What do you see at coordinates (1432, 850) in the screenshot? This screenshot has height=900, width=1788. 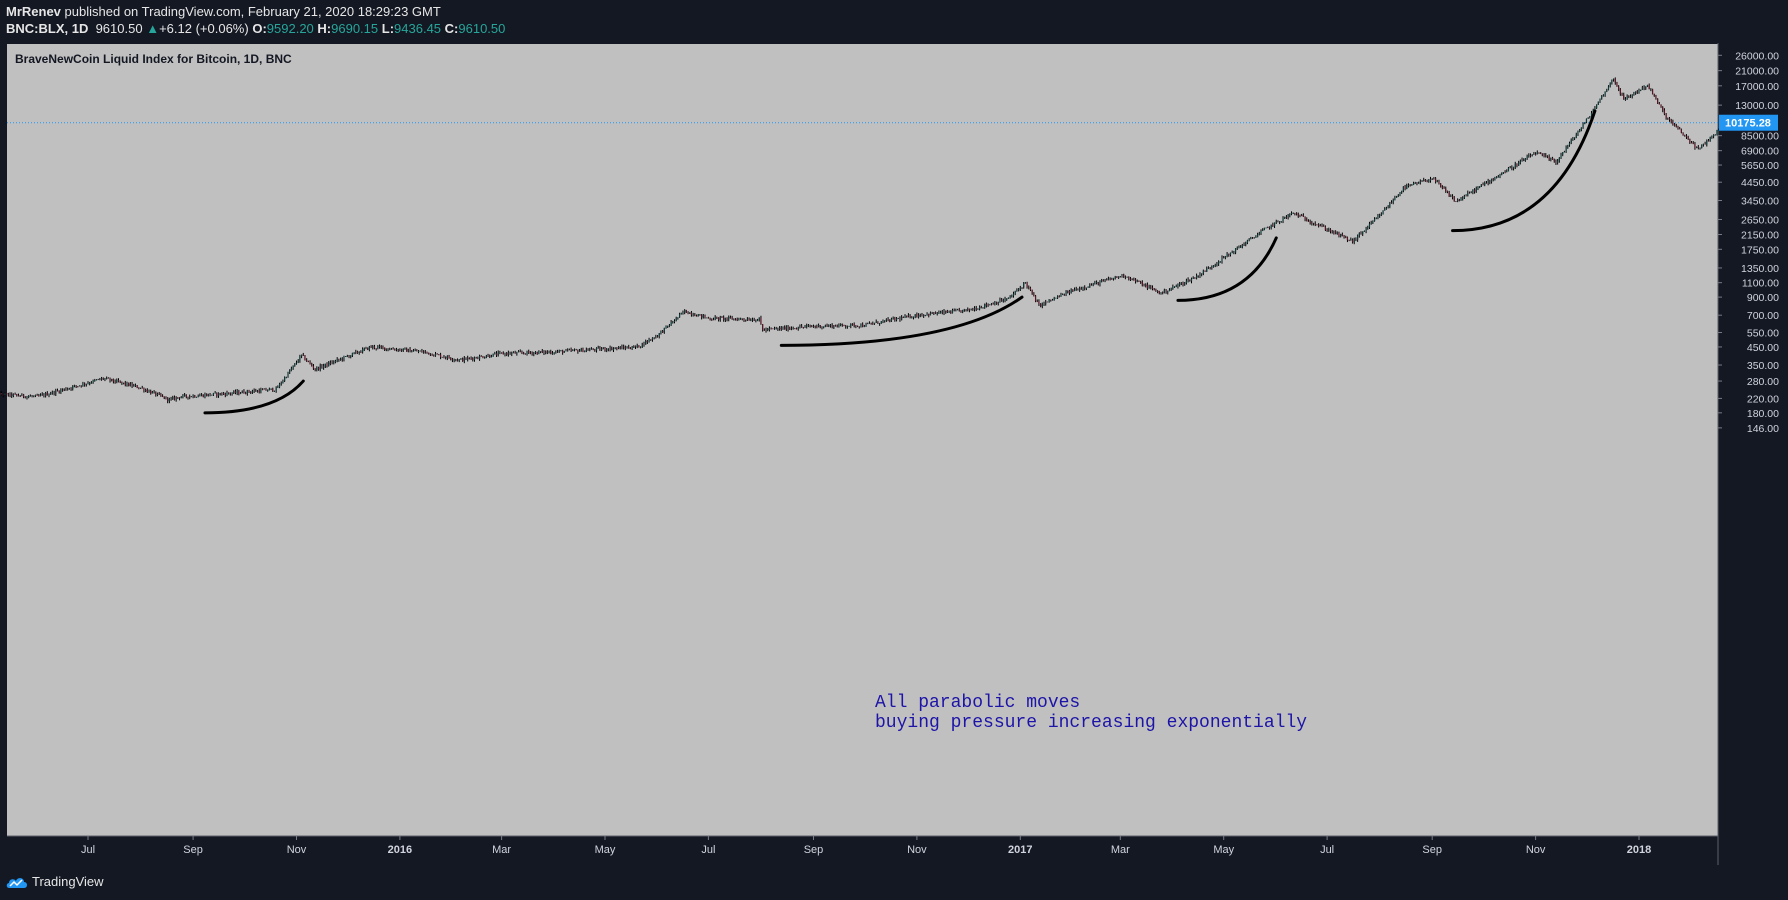 I see `time-tick-label: Sep` at bounding box center [1432, 850].